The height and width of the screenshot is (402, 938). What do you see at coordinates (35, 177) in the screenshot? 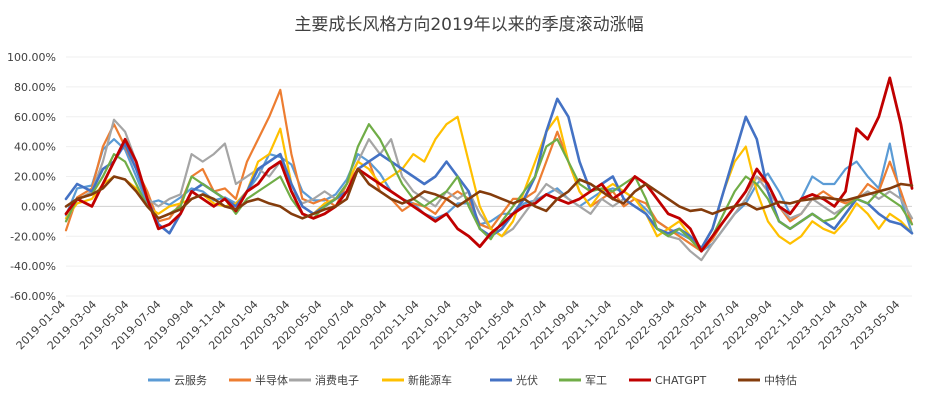
I see `y-tick-label: 20.00%` at bounding box center [35, 177].